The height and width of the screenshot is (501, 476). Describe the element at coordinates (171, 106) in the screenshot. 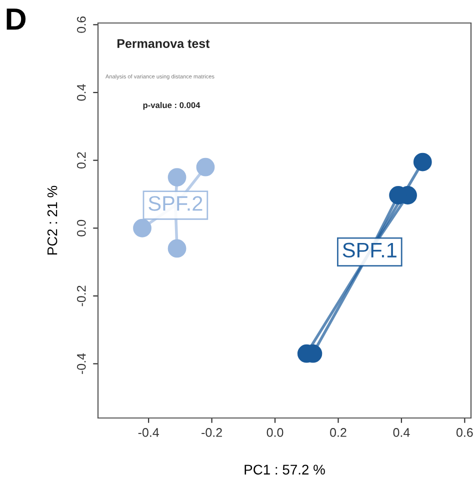

I see `annotation: p-value : 0.004` at that location.